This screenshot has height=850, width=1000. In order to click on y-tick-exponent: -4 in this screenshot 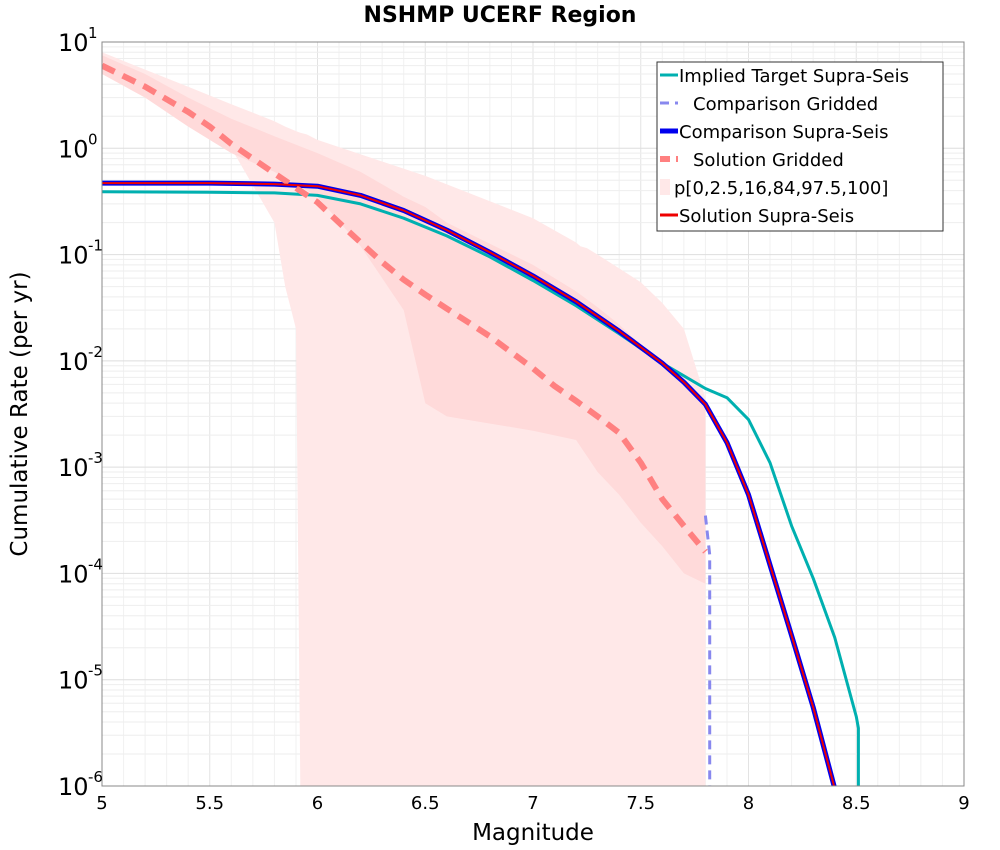, I will do `click(95, 564)`.